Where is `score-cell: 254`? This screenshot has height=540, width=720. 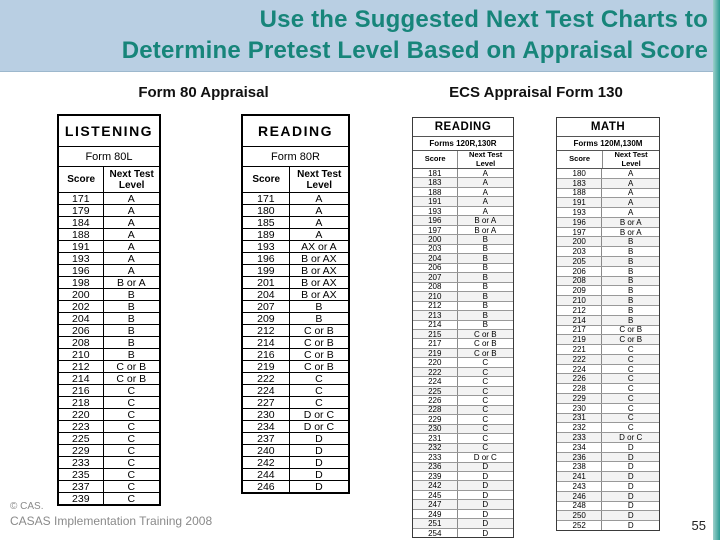 score-cell: 254 is located at coordinates (435, 533).